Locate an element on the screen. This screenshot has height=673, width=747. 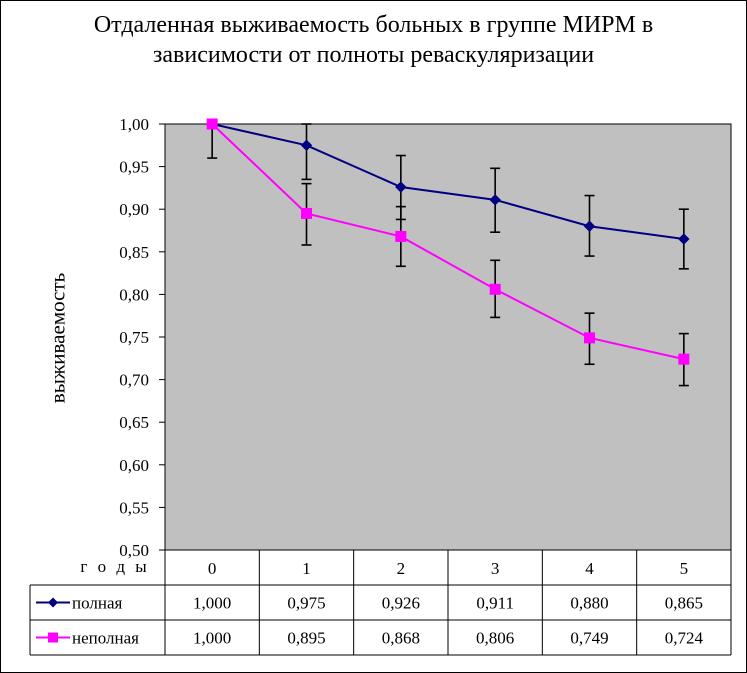
x-tick-label: 2 is located at coordinates (401, 568).